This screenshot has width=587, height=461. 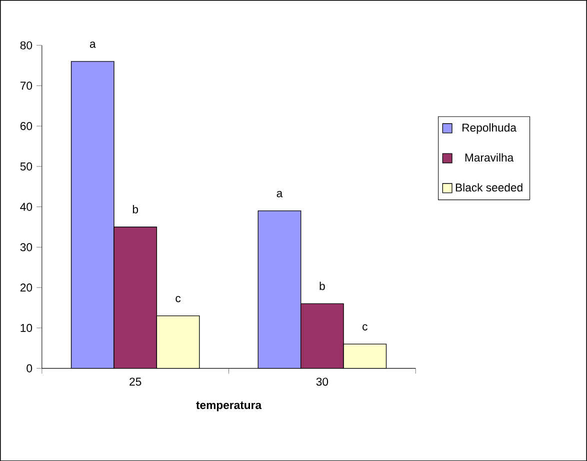 What do you see at coordinates (29, 368) in the screenshot?
I see `y-tick-label: 0` at bounding box center [29, 368].